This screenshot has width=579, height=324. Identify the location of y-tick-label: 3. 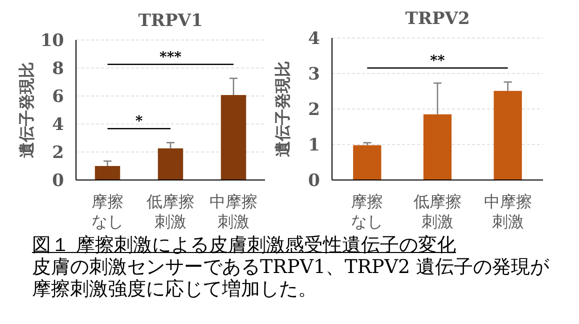
(314, 74).